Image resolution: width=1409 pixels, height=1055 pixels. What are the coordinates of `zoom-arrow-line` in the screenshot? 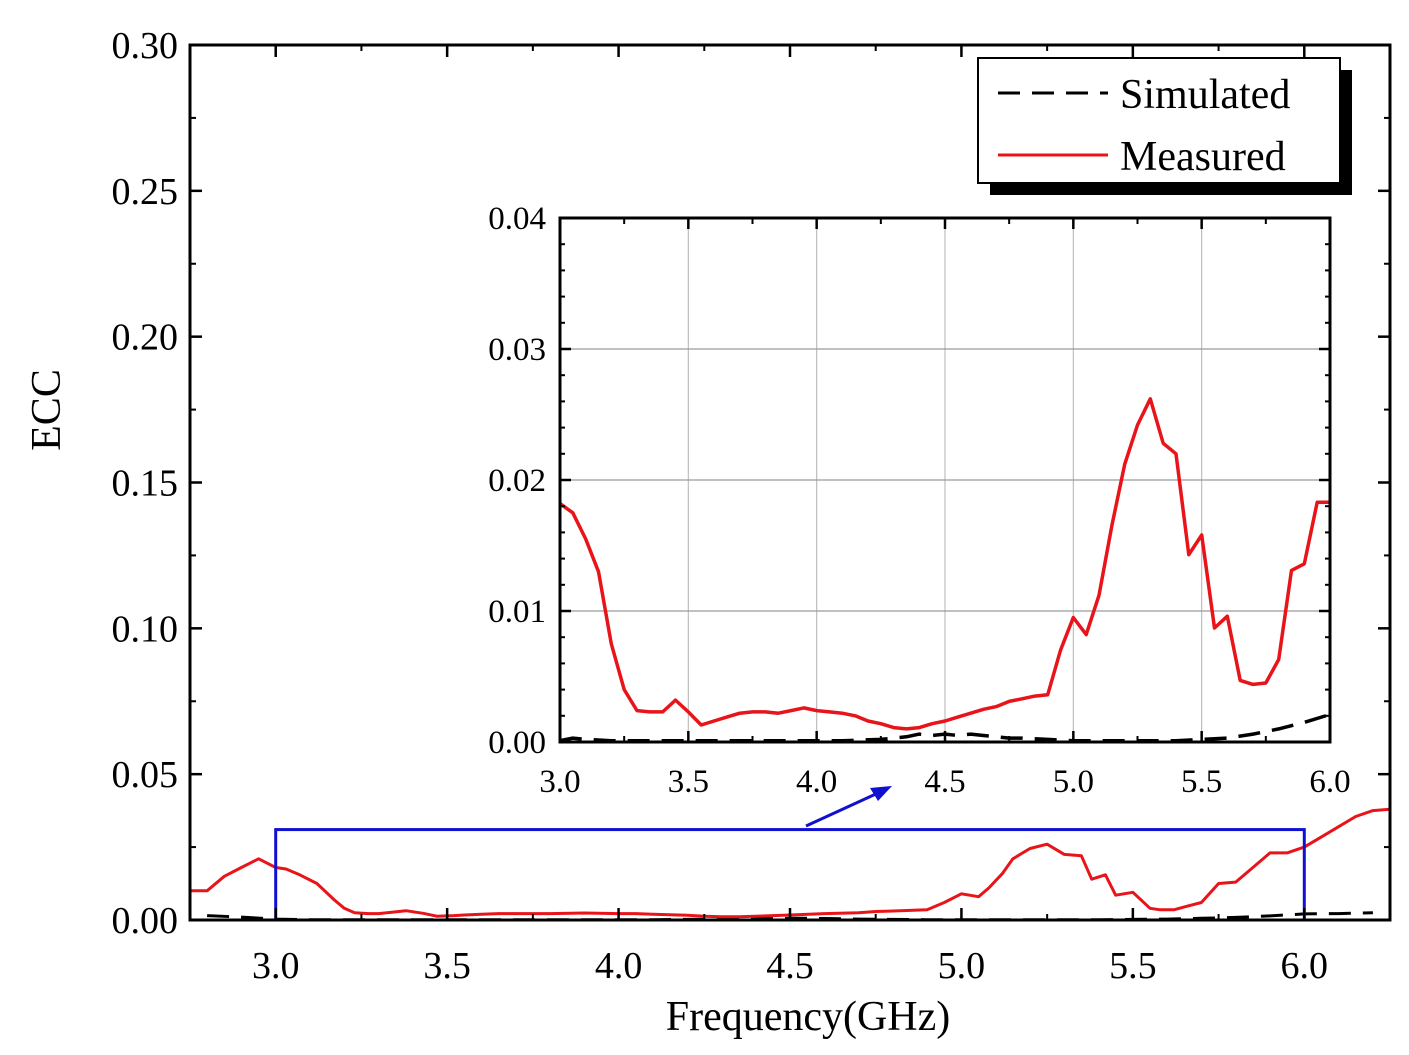 It's located at (842, 809).